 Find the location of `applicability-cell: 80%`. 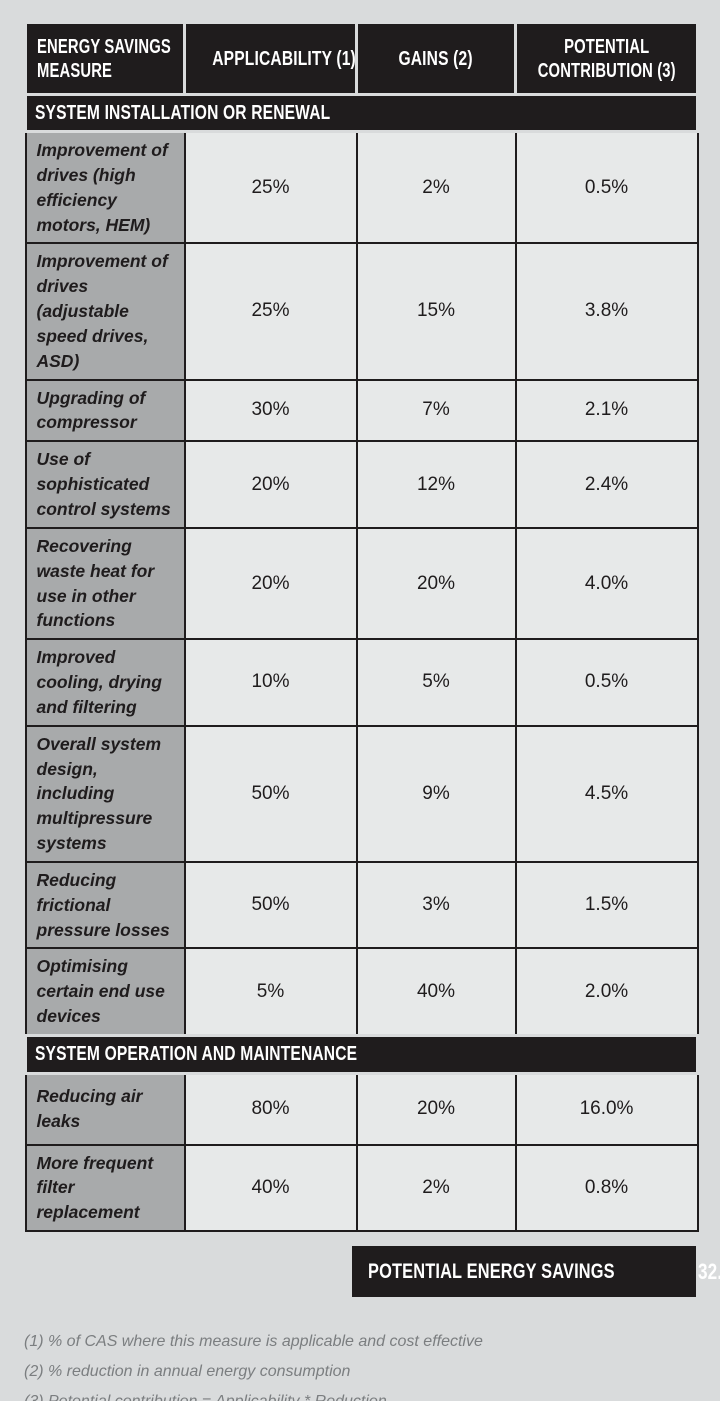

applicability-cell: 80% is located at coordinates (270, 1109).